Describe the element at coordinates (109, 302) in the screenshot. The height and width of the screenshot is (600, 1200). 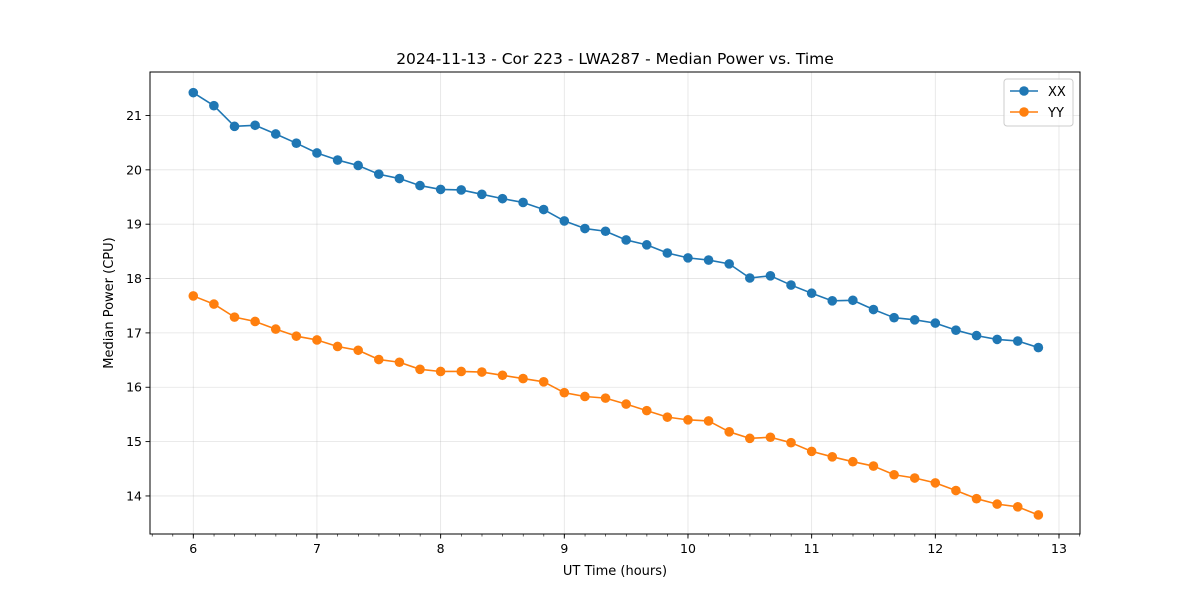
I see `y-axis-label: Median Power (CPU)` at that location.